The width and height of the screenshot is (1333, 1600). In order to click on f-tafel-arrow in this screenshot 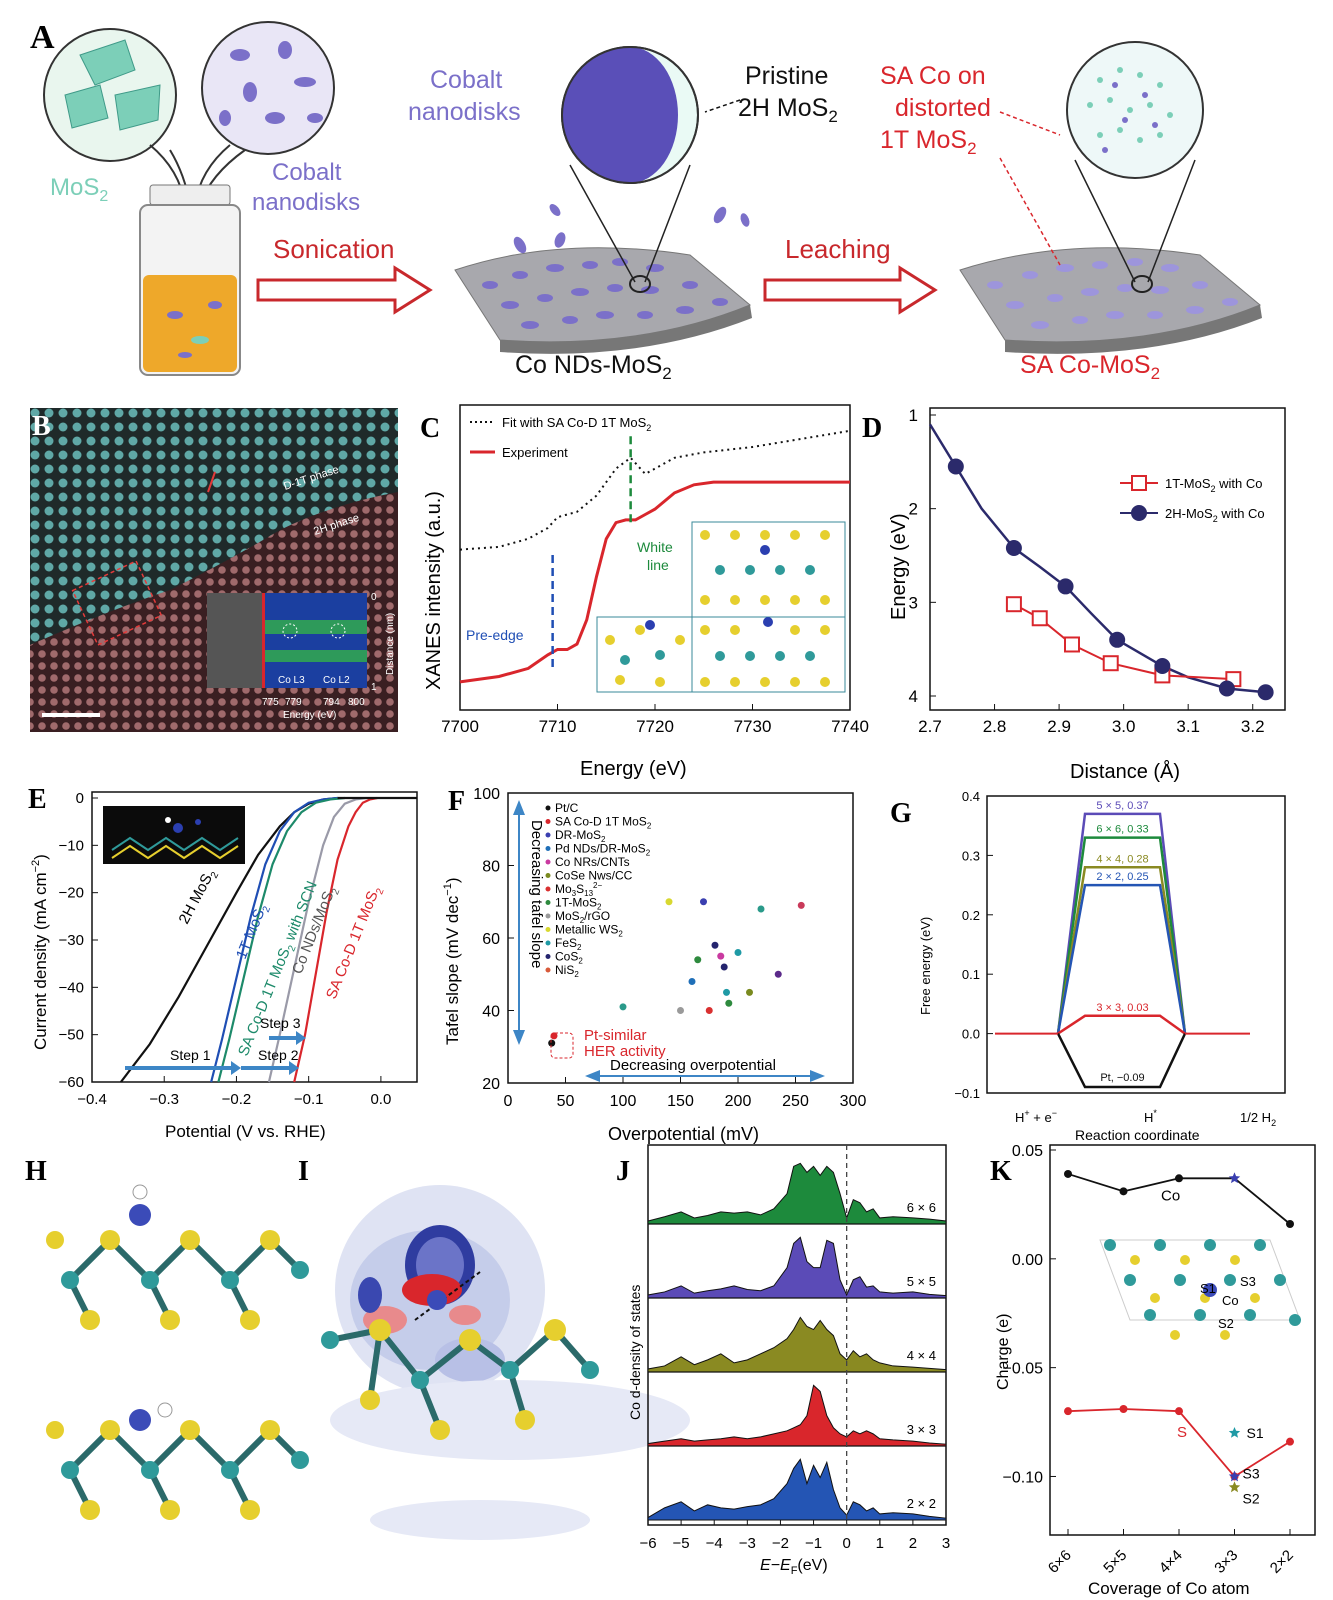, I will do `click(519, 922)`.